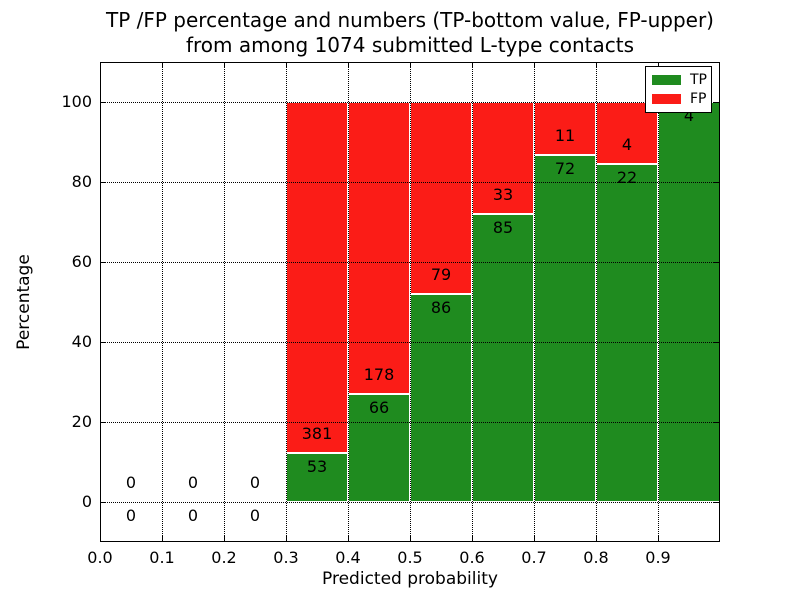 The image size is (800, 600). What do you see at coordinates (503, 357) in the screenshot?
I see `bar-tp-0.6` at bounding box center [503, 357].